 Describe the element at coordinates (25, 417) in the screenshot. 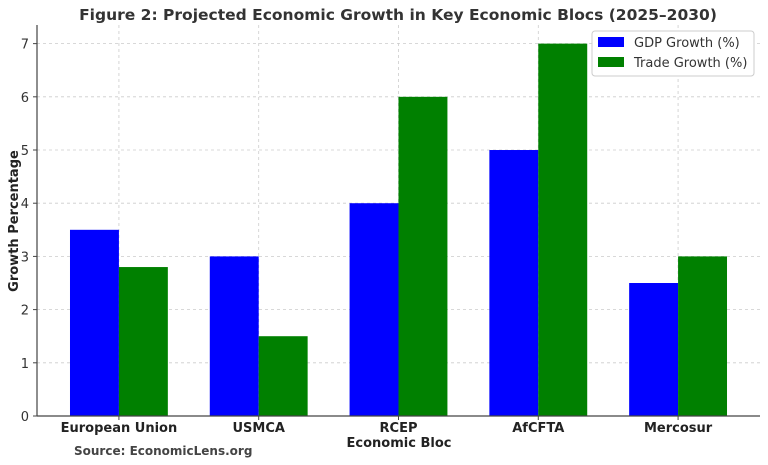

I see `y-tick-label: 0` at that location.